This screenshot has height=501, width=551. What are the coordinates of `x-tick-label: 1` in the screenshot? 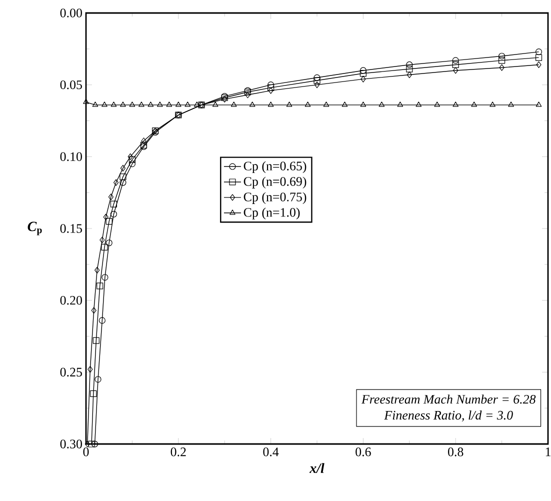 It's located at (548, 452).